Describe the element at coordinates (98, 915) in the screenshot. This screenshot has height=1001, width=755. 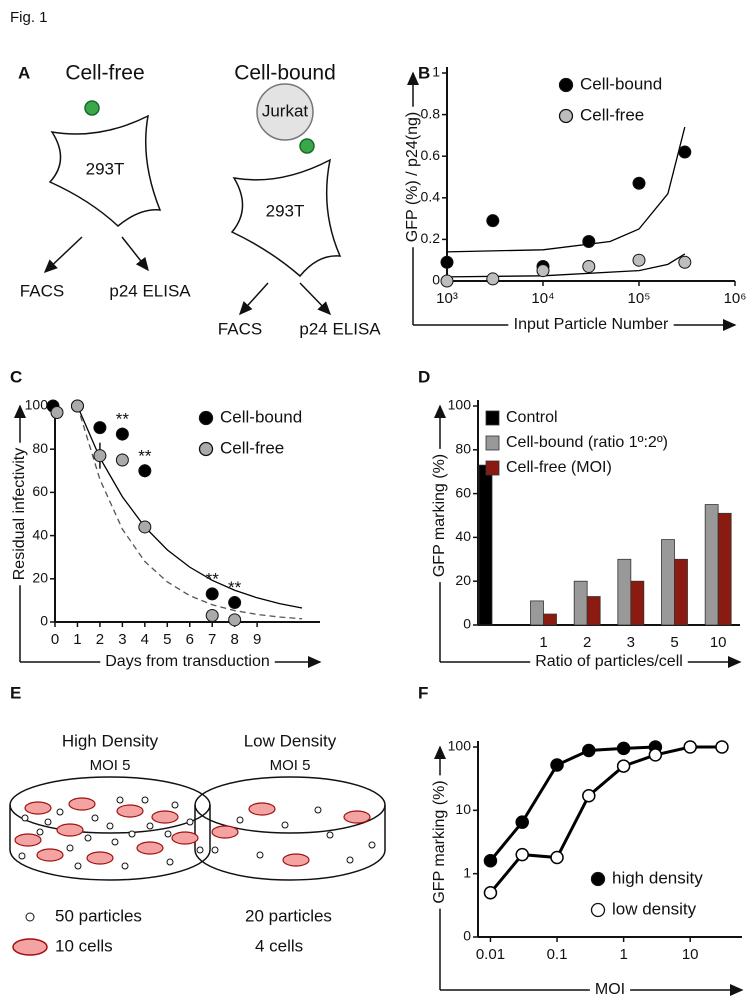
I see `label: 50 particles` at that location.